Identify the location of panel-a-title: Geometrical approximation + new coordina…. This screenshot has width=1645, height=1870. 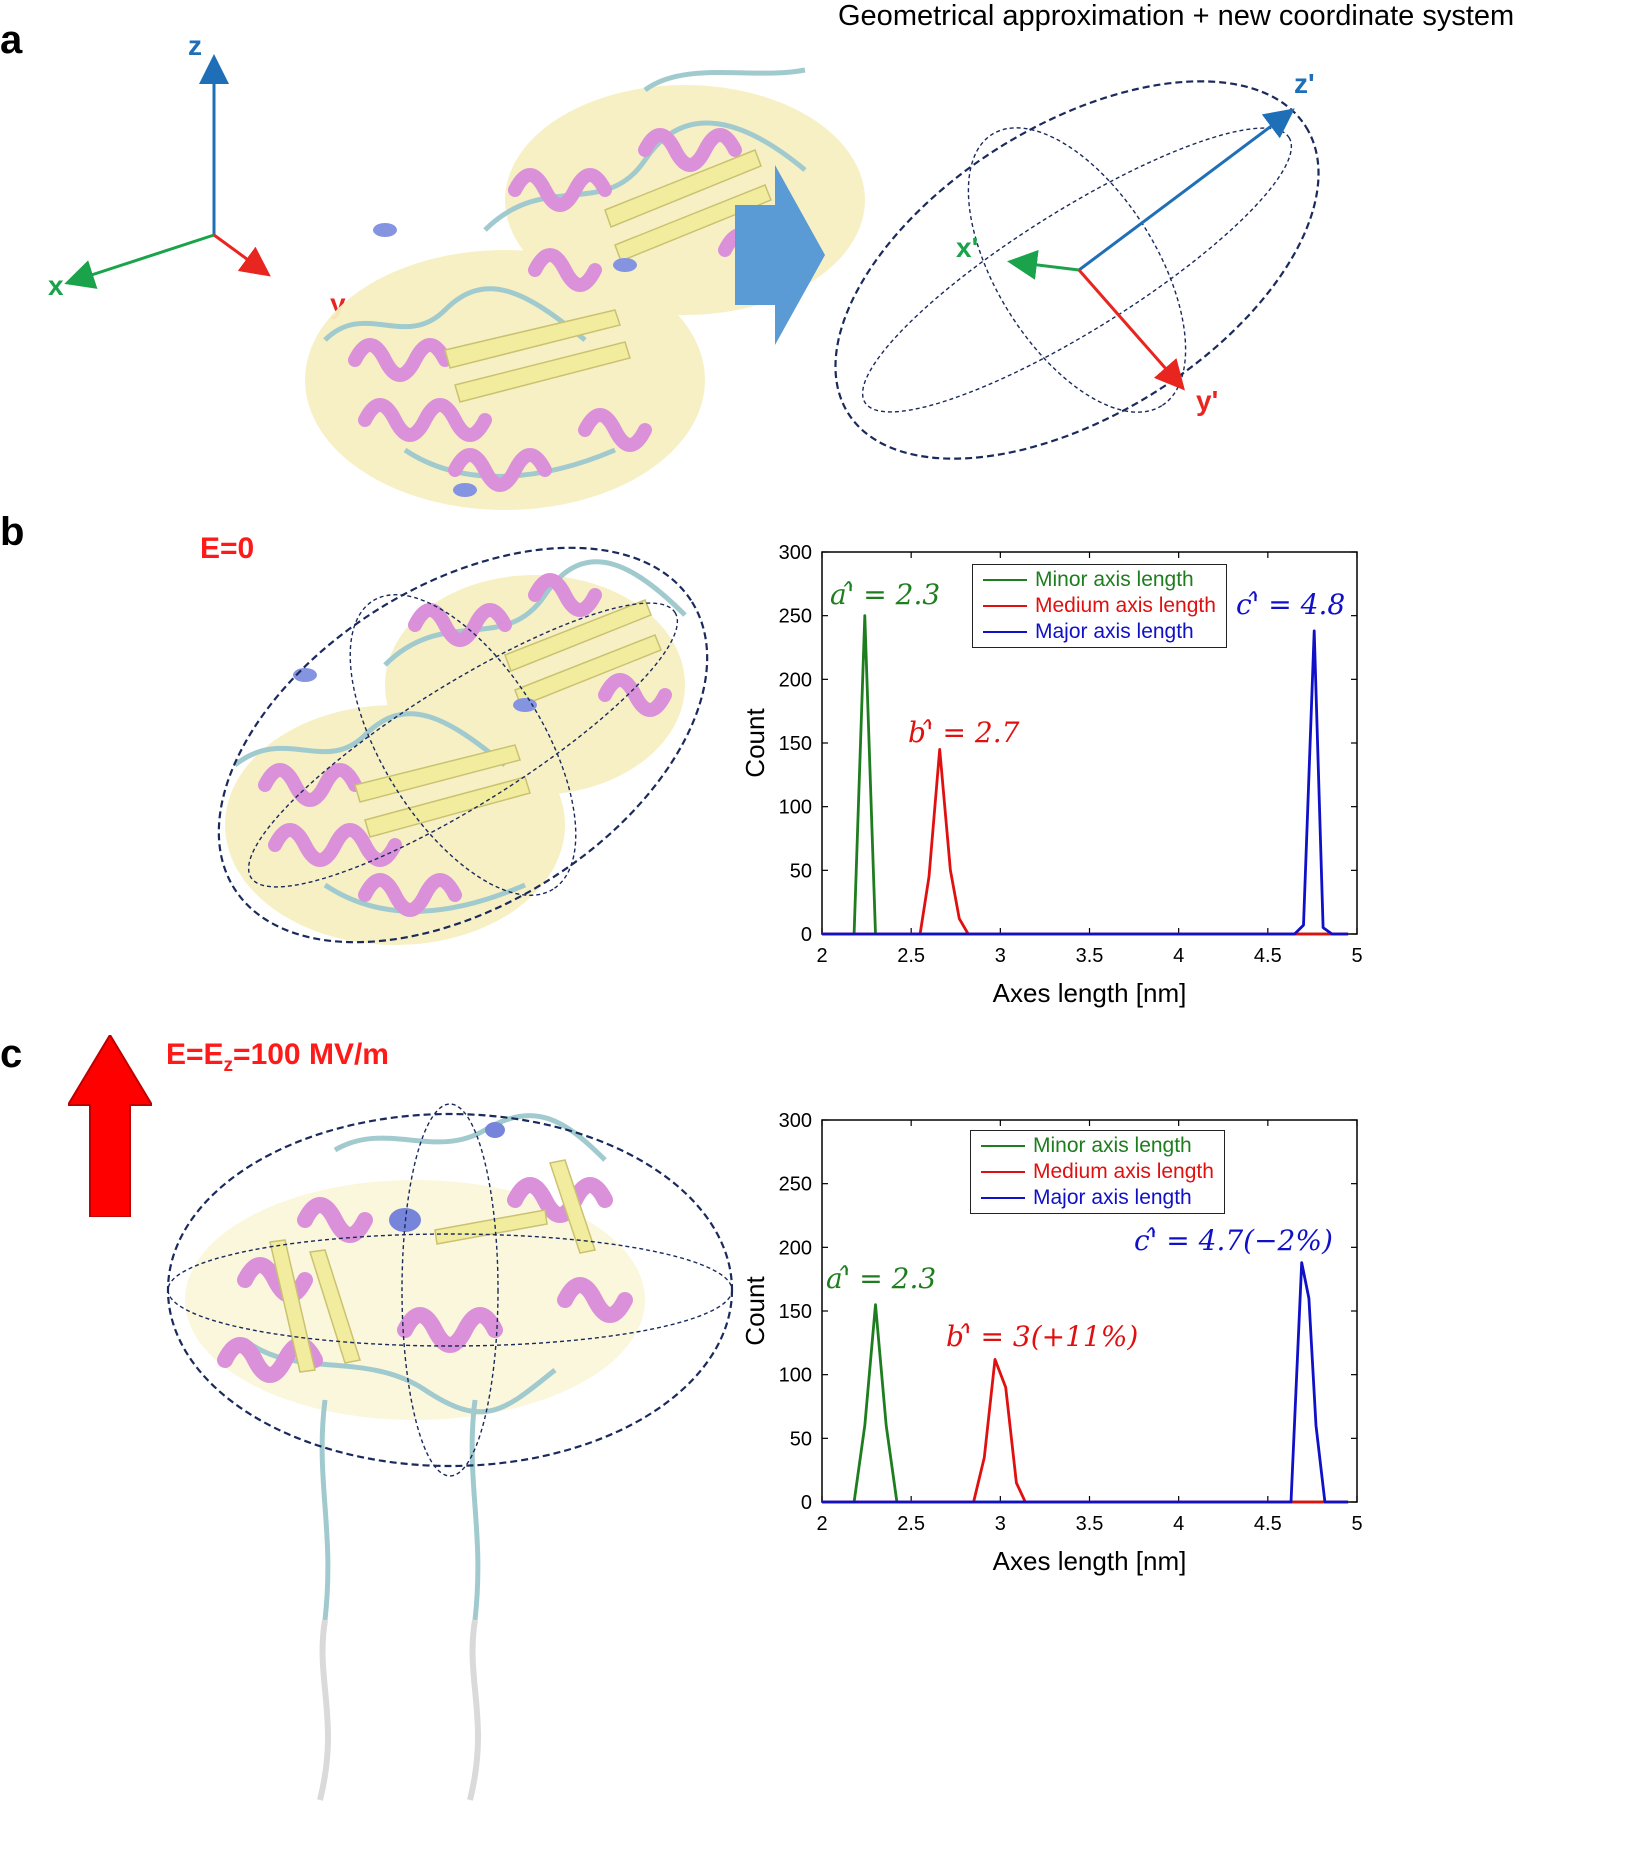
(1176, 16).